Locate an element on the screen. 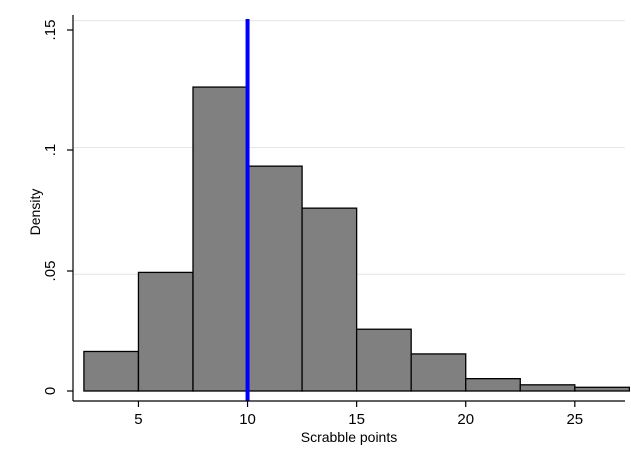  x-tick-label: 25 is located at coordinates (574, 419).